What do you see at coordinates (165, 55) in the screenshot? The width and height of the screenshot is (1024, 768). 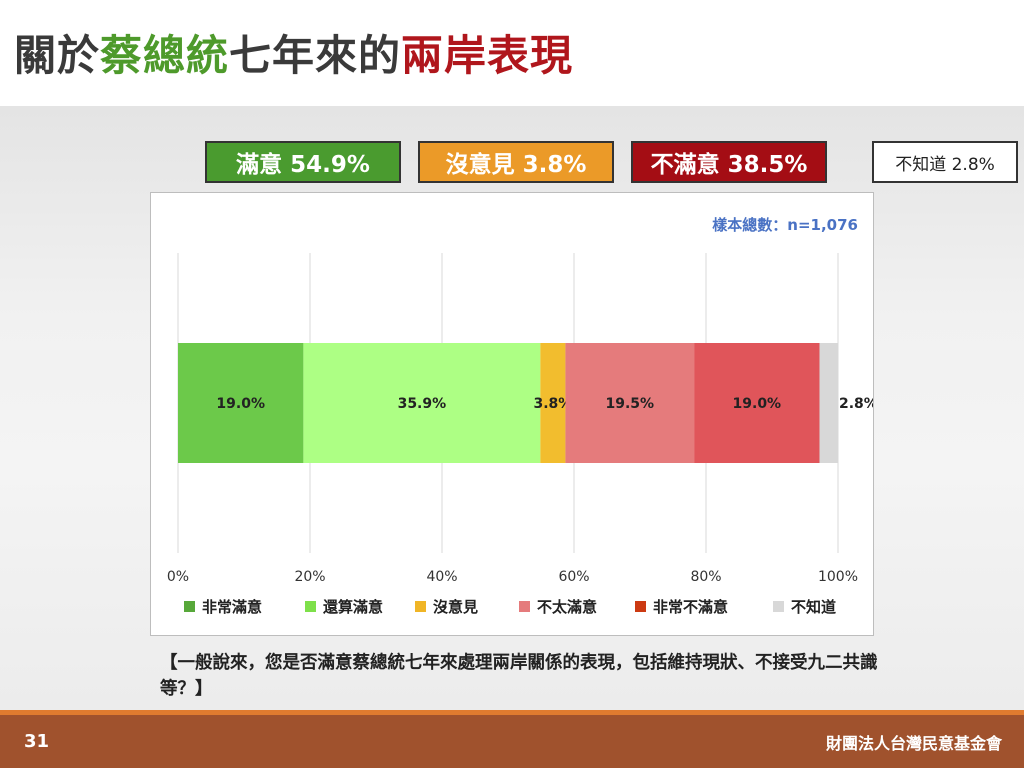 I see `title-part-2: 蔡總統` at bounding box center [165, 55].